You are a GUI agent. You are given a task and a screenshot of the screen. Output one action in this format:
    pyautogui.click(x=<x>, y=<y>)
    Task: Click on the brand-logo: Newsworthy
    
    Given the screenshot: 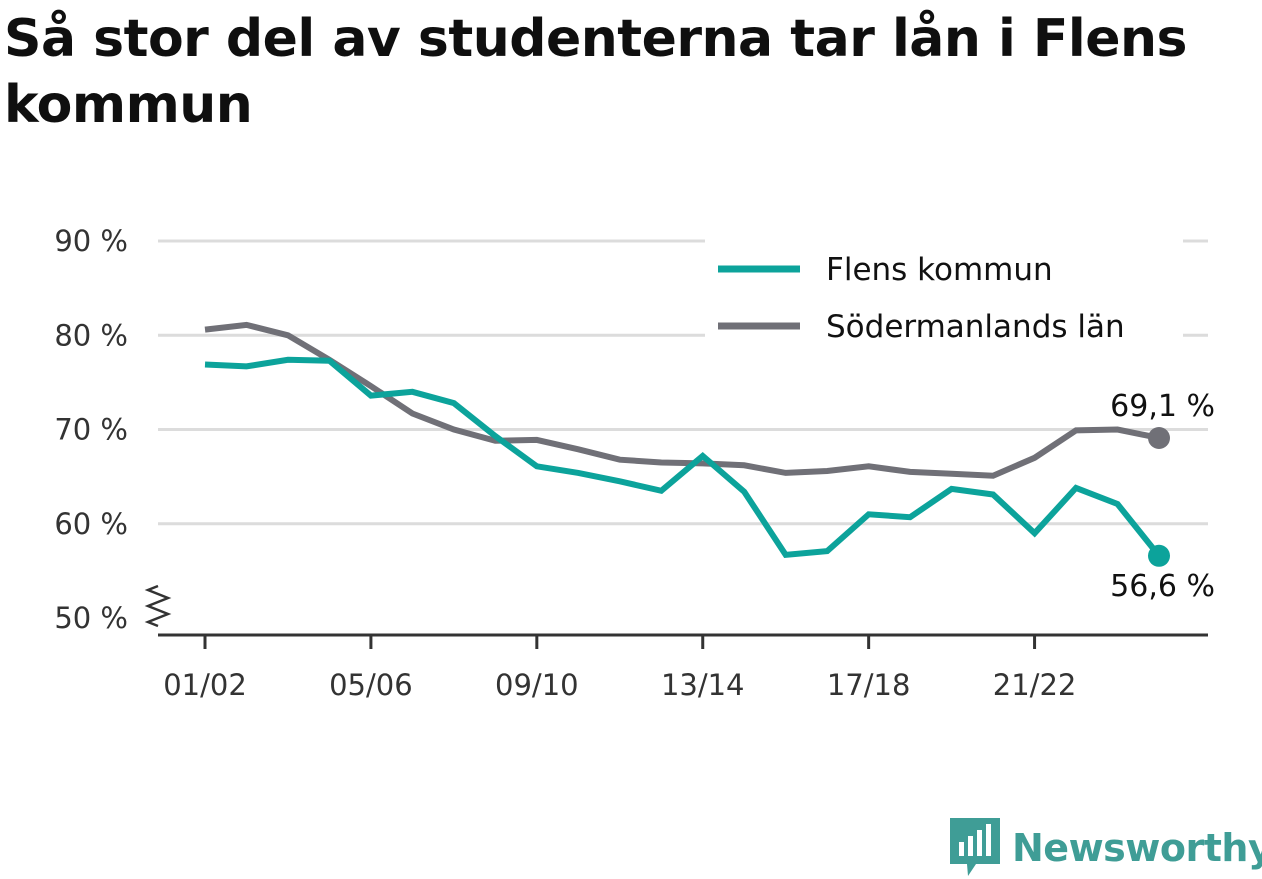 What is the action you would take?
    pyautogui.click(x=1106, y=848)
    